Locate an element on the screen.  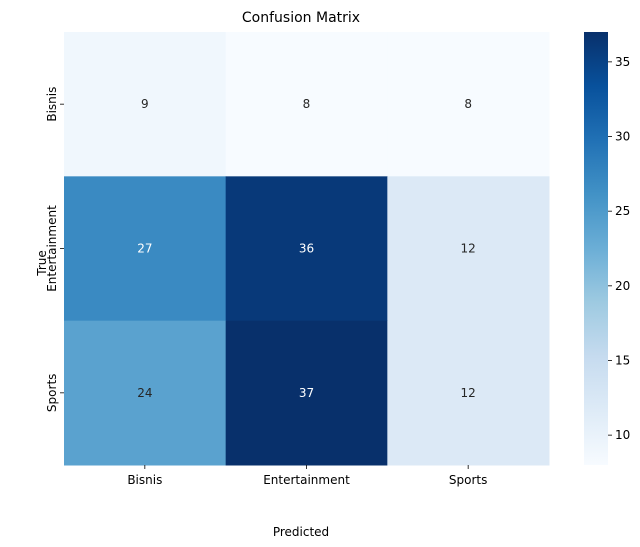
y-tick-label: Bisnis is located at coordinates (52, 104).